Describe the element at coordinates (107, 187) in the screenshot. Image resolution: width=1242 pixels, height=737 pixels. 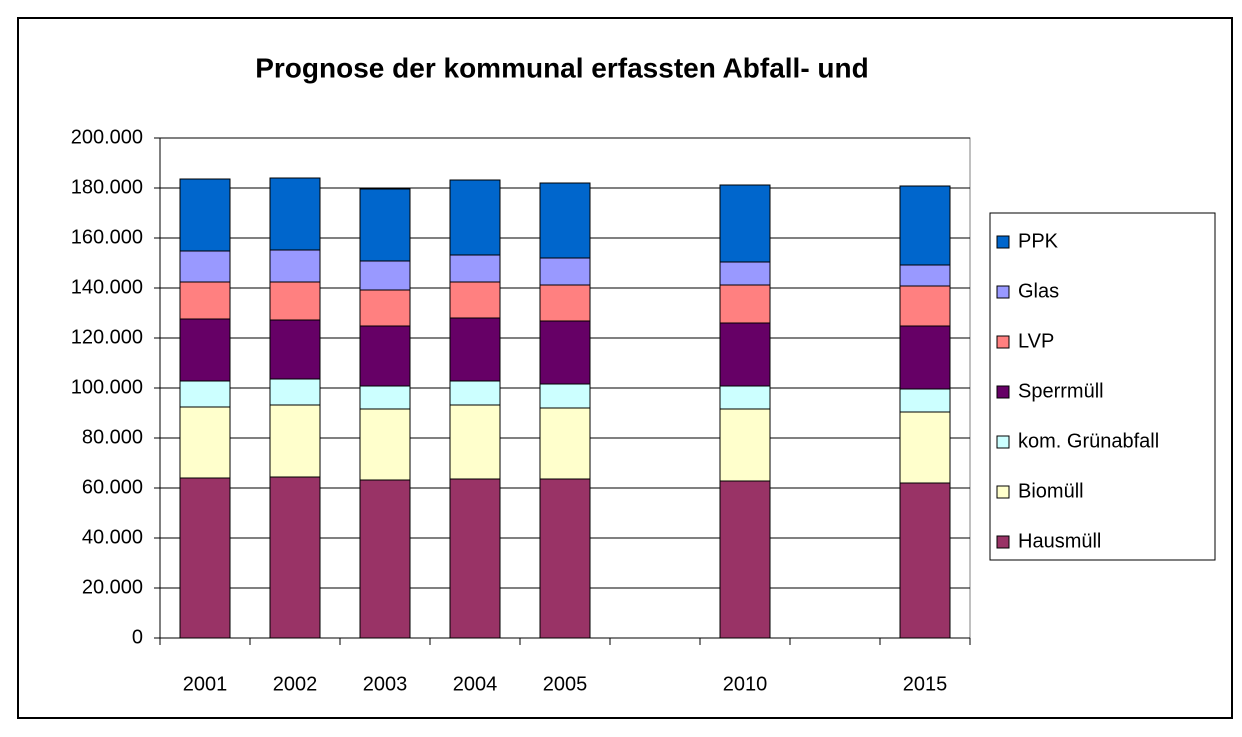
I see `y-tick-label: 180.000` at that location.